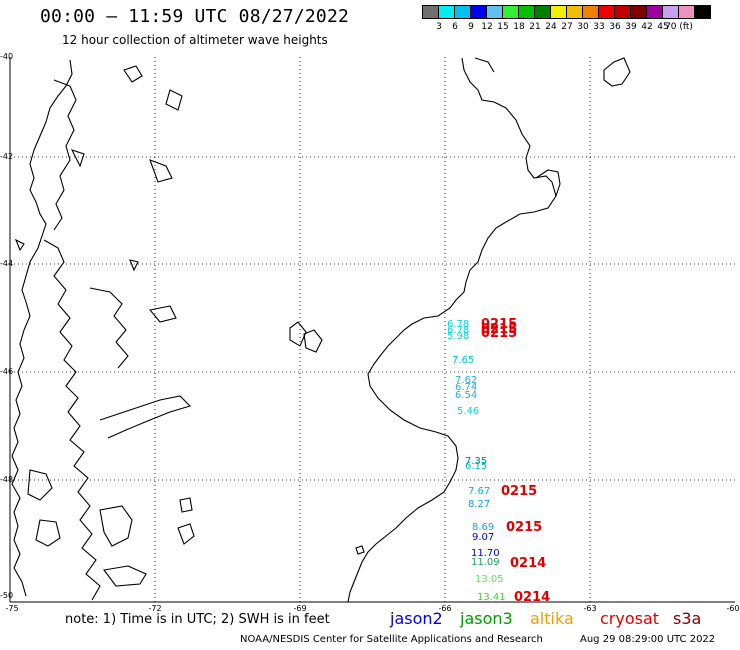 The image size is (740, 650). Describe the element at coordinates (733, 608) in the screenshot. I see `longitude-tick-label: -60` at that location.